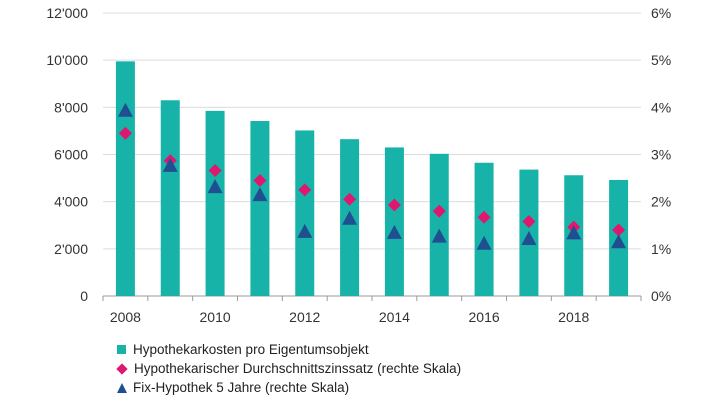 The image size is (714, 401). What do you see at coordinates (394, 317) in the screenshot?
I see `x-tick-label: 2014` at bounding box center [394, 317].